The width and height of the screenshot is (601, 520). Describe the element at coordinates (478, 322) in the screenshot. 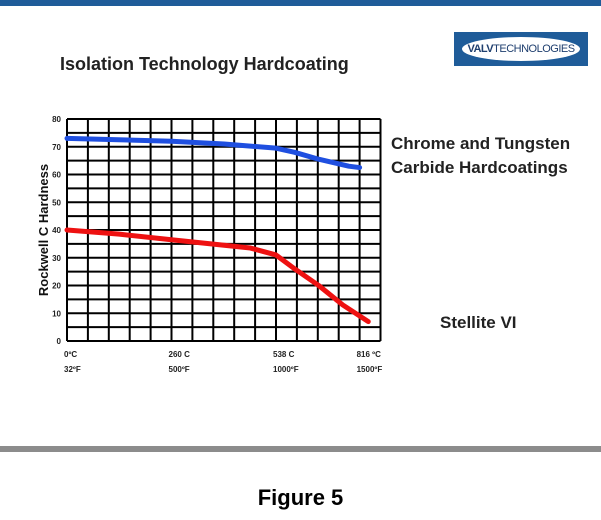

I see `legend-stellite: Stellite VI` at that location.